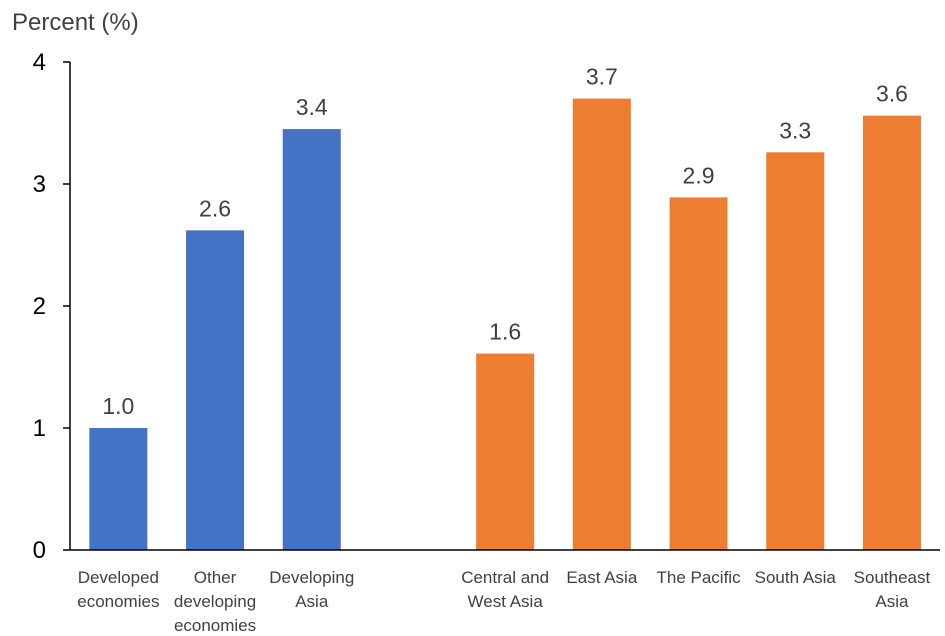  Describe the element at coordinates (311, 577) in the screenshot. I see `x-tick-label: Developing` at that location.